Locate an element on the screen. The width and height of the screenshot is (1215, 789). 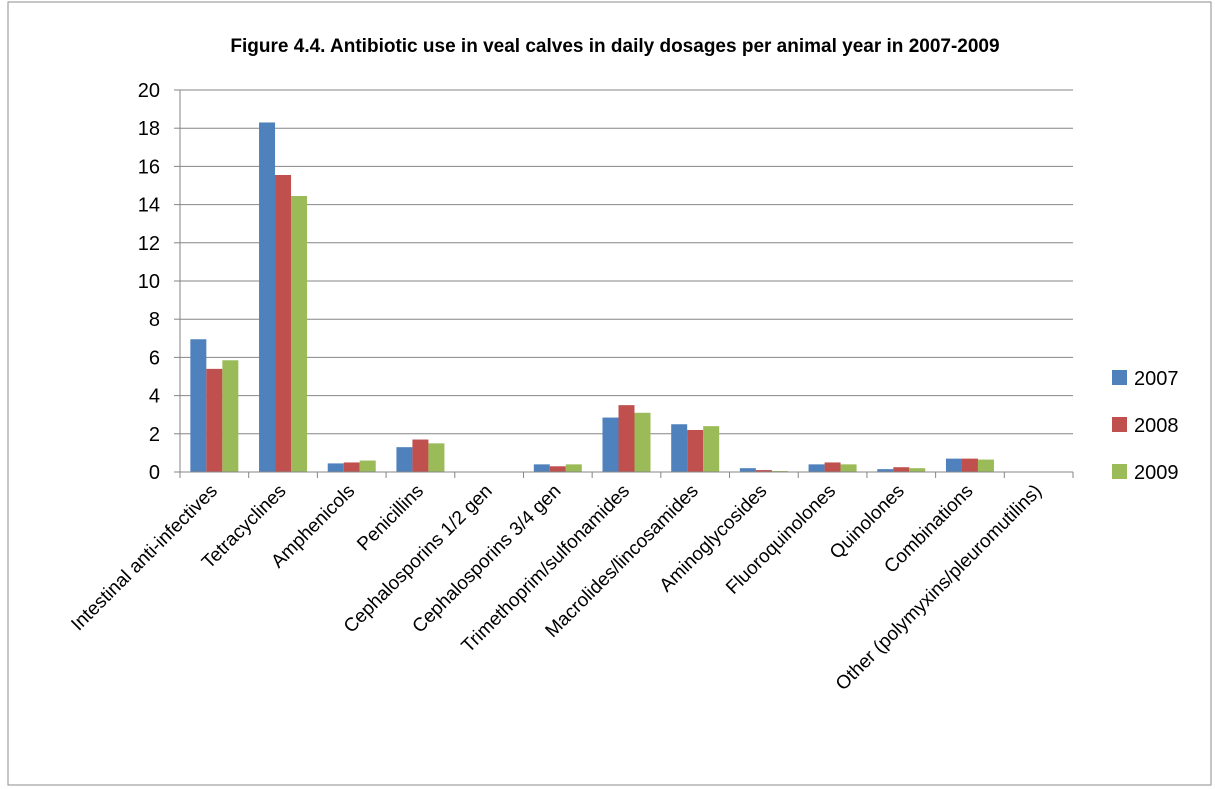
y-axis-ticks: 0 2 4 6 8 10 12 14 16 18 20 is located at coordinates (159, 282).